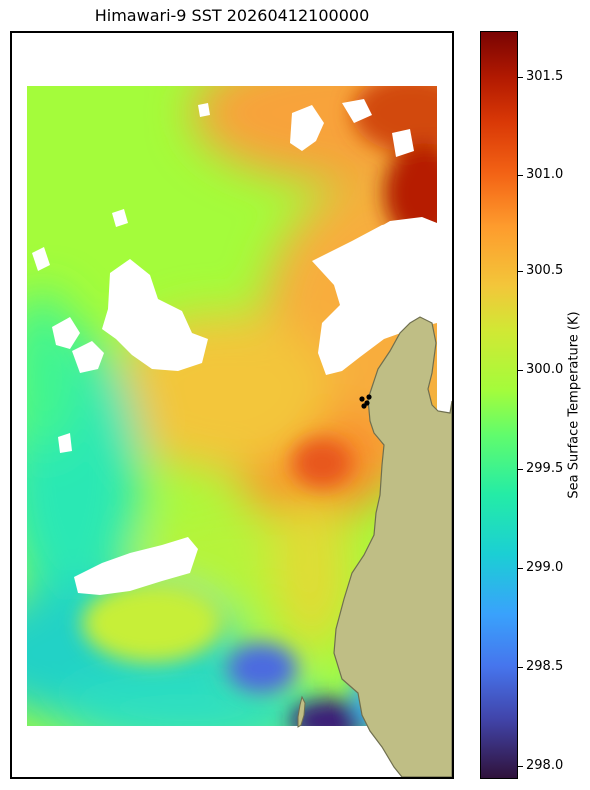  What do you see at coordinates (545, 666) in the screenshot?
I see `colorbar-tick-label: 298.5` at bounding box center [545, 666].